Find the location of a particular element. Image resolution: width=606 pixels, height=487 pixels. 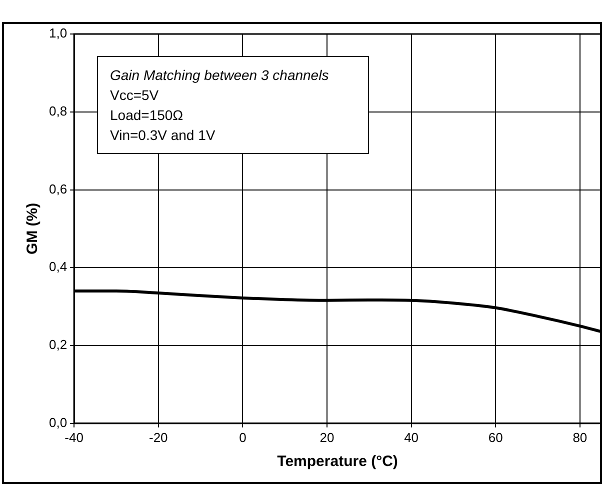

y-axis-title: GM (%) is located at coordinates (33, 228).